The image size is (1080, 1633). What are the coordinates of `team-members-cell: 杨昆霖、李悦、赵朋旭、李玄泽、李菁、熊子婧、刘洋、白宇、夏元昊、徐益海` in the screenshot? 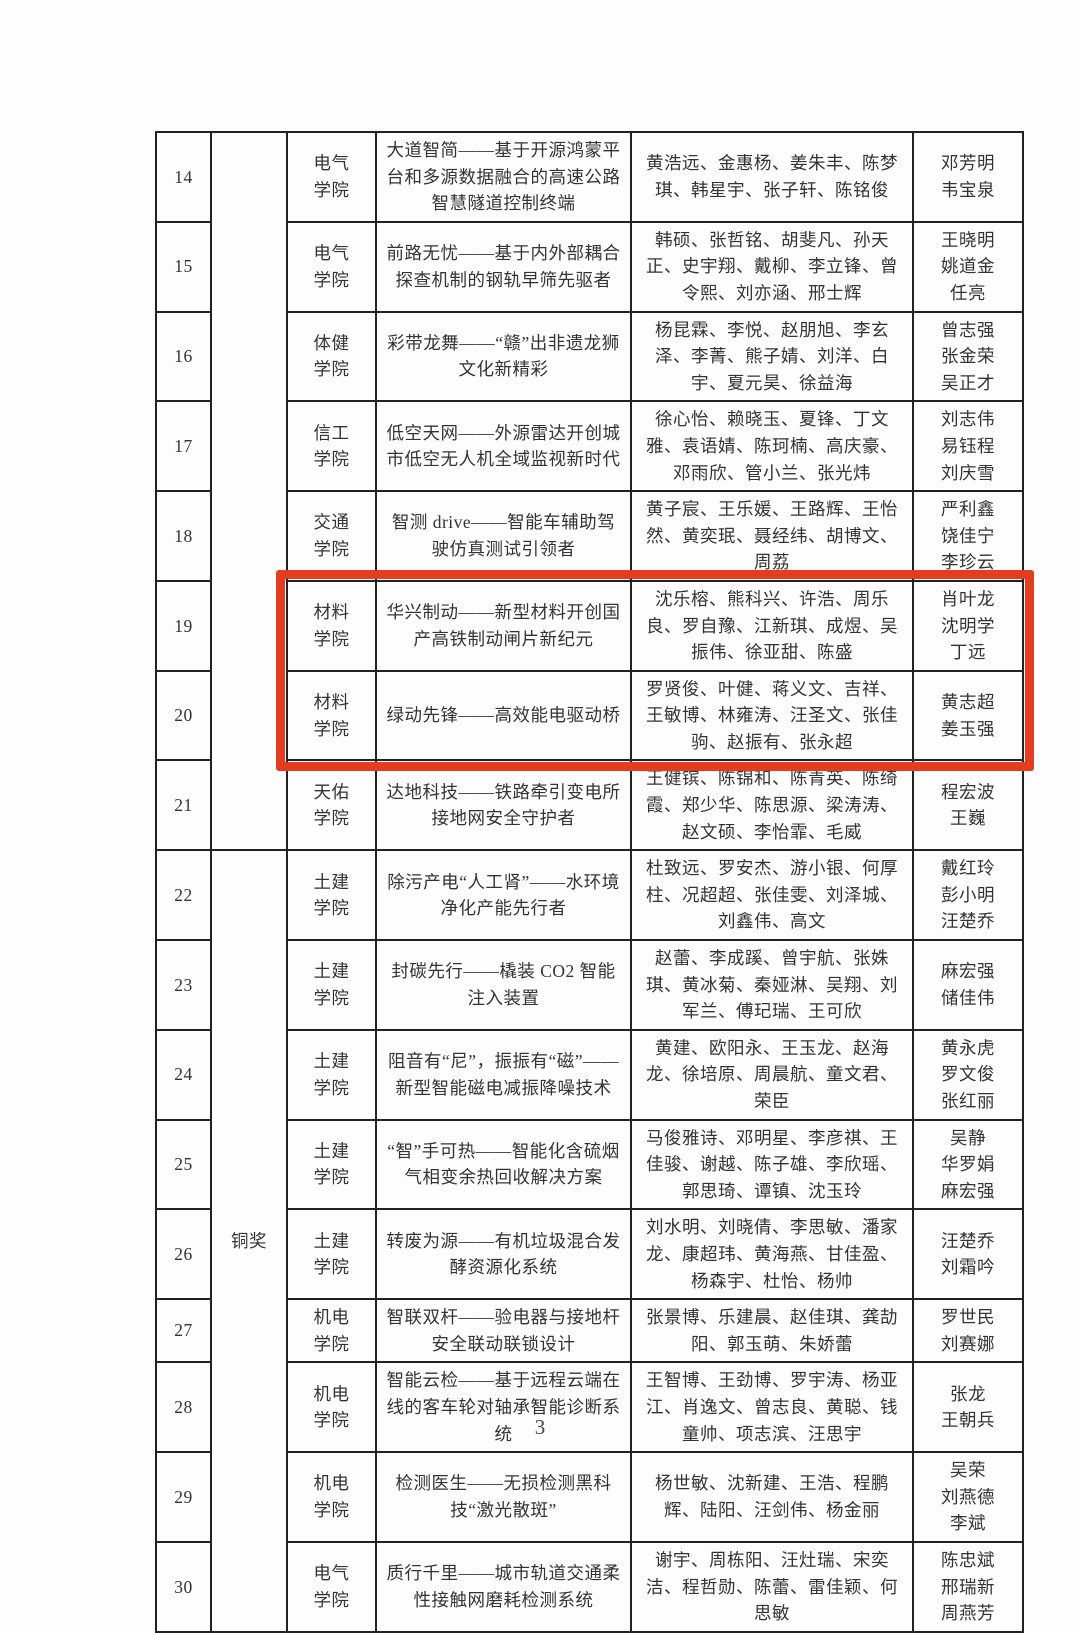 It's located at (772, 356).